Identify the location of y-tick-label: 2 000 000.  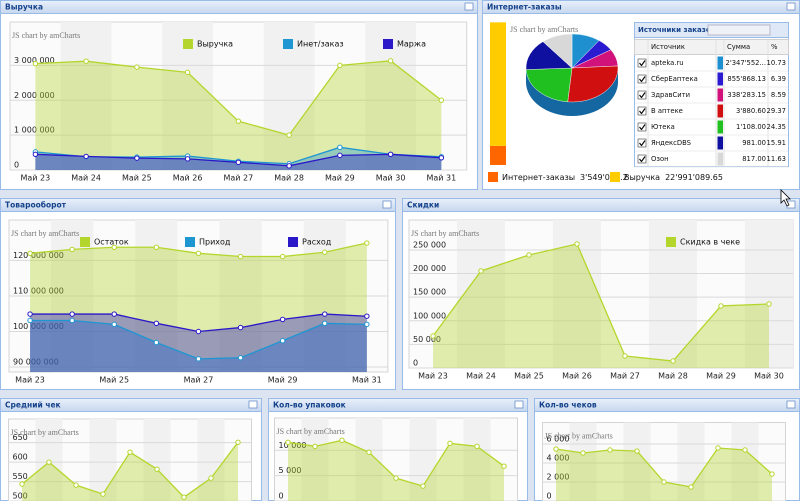
(34, 95).